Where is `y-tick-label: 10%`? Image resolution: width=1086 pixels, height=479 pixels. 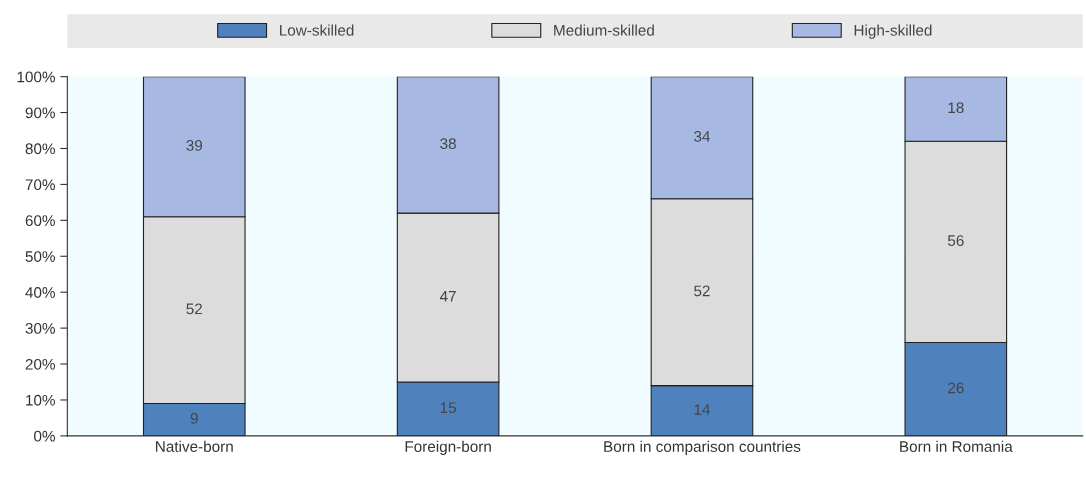
y-tick-label: 10% is located at coordinates (40, 400).